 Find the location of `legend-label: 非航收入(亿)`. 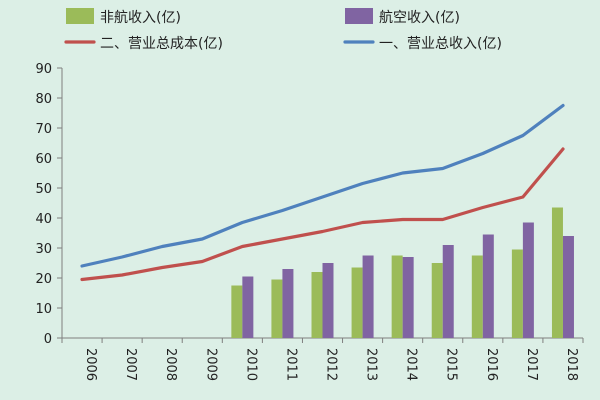

legend-label: 非航收入(亿) is located at coordinates (140, 18).